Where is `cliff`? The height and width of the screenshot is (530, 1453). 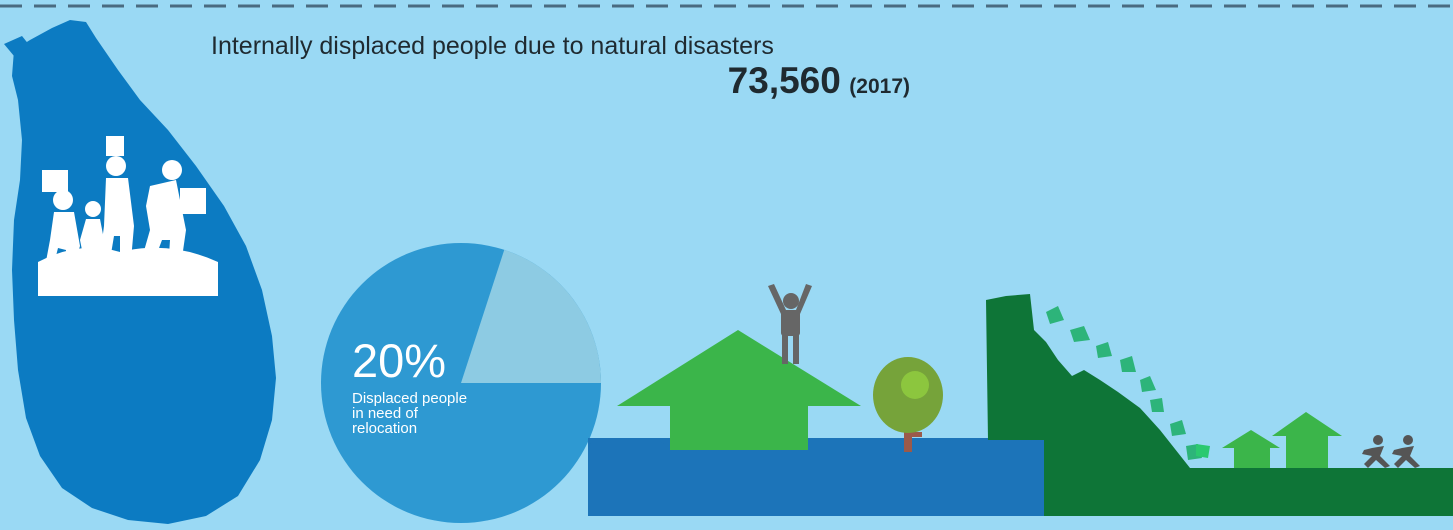 cliff is located at coordinates (1219, 405).